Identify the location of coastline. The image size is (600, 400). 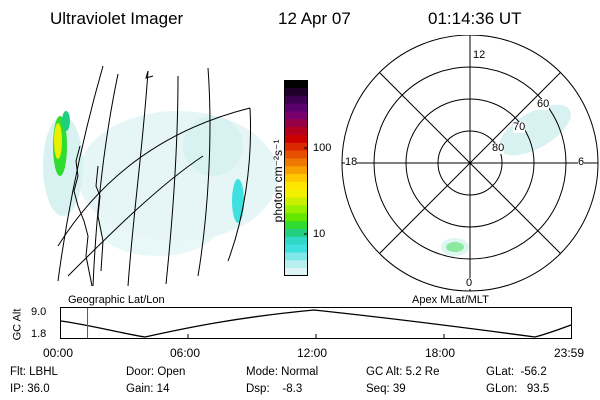
(113, 178).